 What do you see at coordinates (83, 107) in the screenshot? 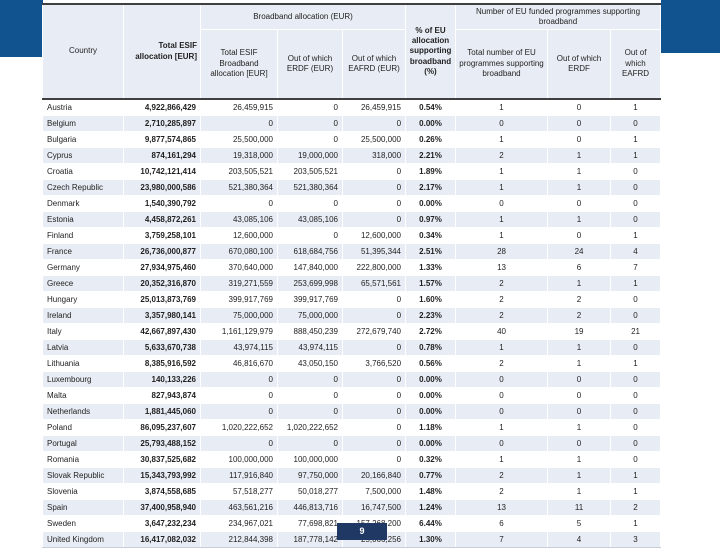
I see `country-cell: Austria` at bounding box center [83, 107].